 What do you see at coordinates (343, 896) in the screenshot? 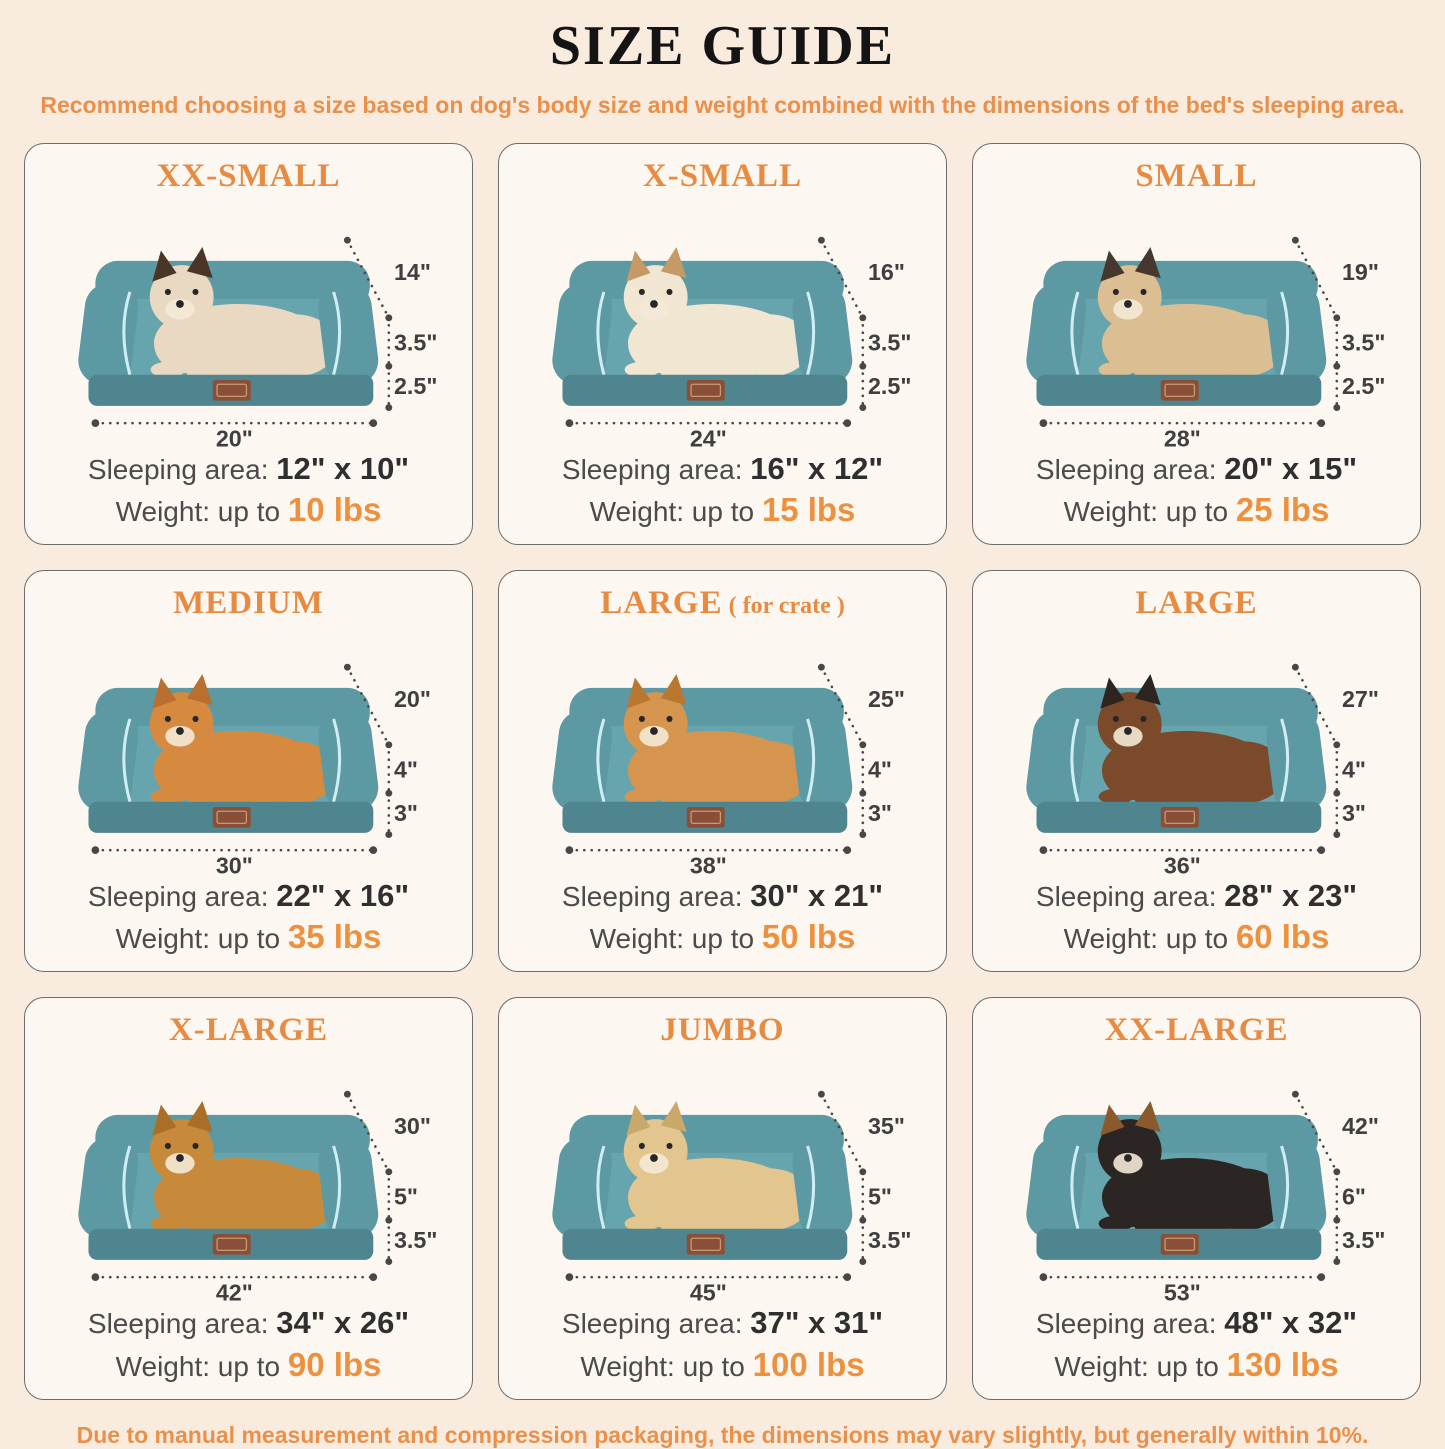
I see `sleeping-area-value: 22" x 16"` at bounding box center [343, 896].